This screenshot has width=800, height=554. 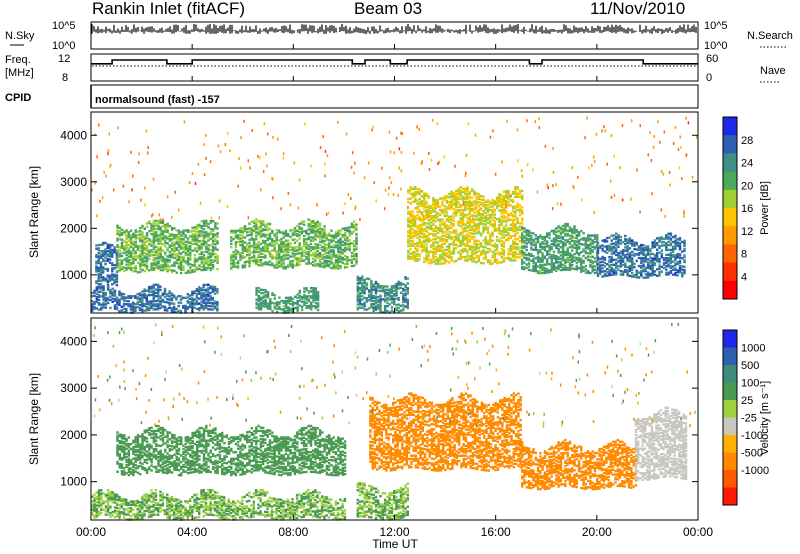 What do you see at coordinates (64, 26) in the screenshot?
I see `nsky-hi-label: 10^5` at bounding box center [64, 26].